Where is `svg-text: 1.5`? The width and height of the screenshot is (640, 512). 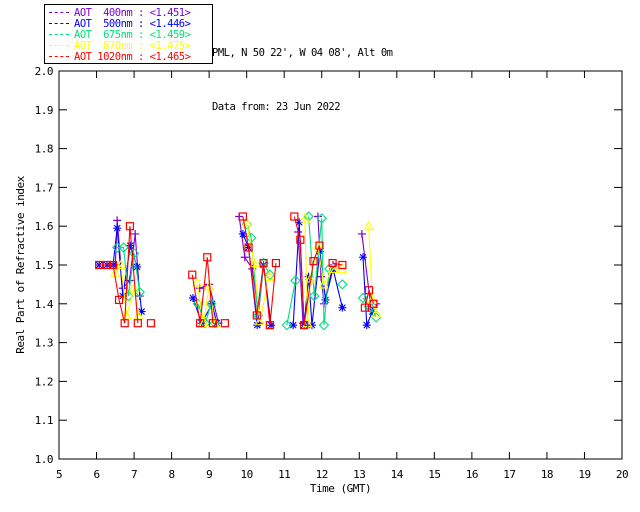 svg-text: 1.5 is located at coordinates (44, 265).